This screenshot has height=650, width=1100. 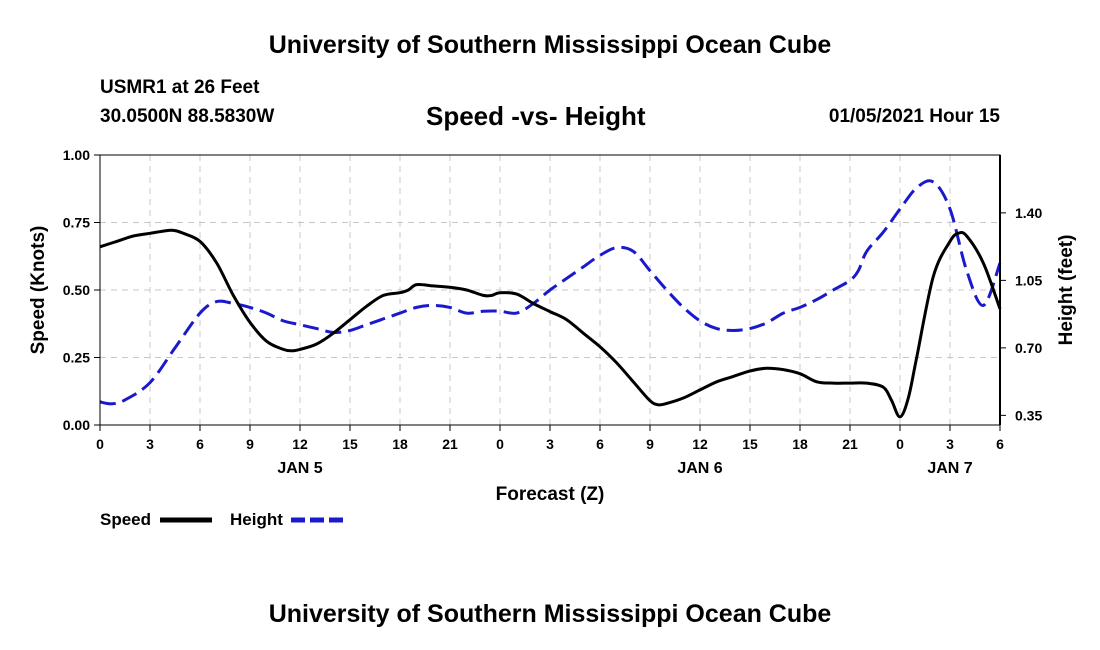 I want to click on y-tick-label-left: 0.00, so click(x=76, y=425).